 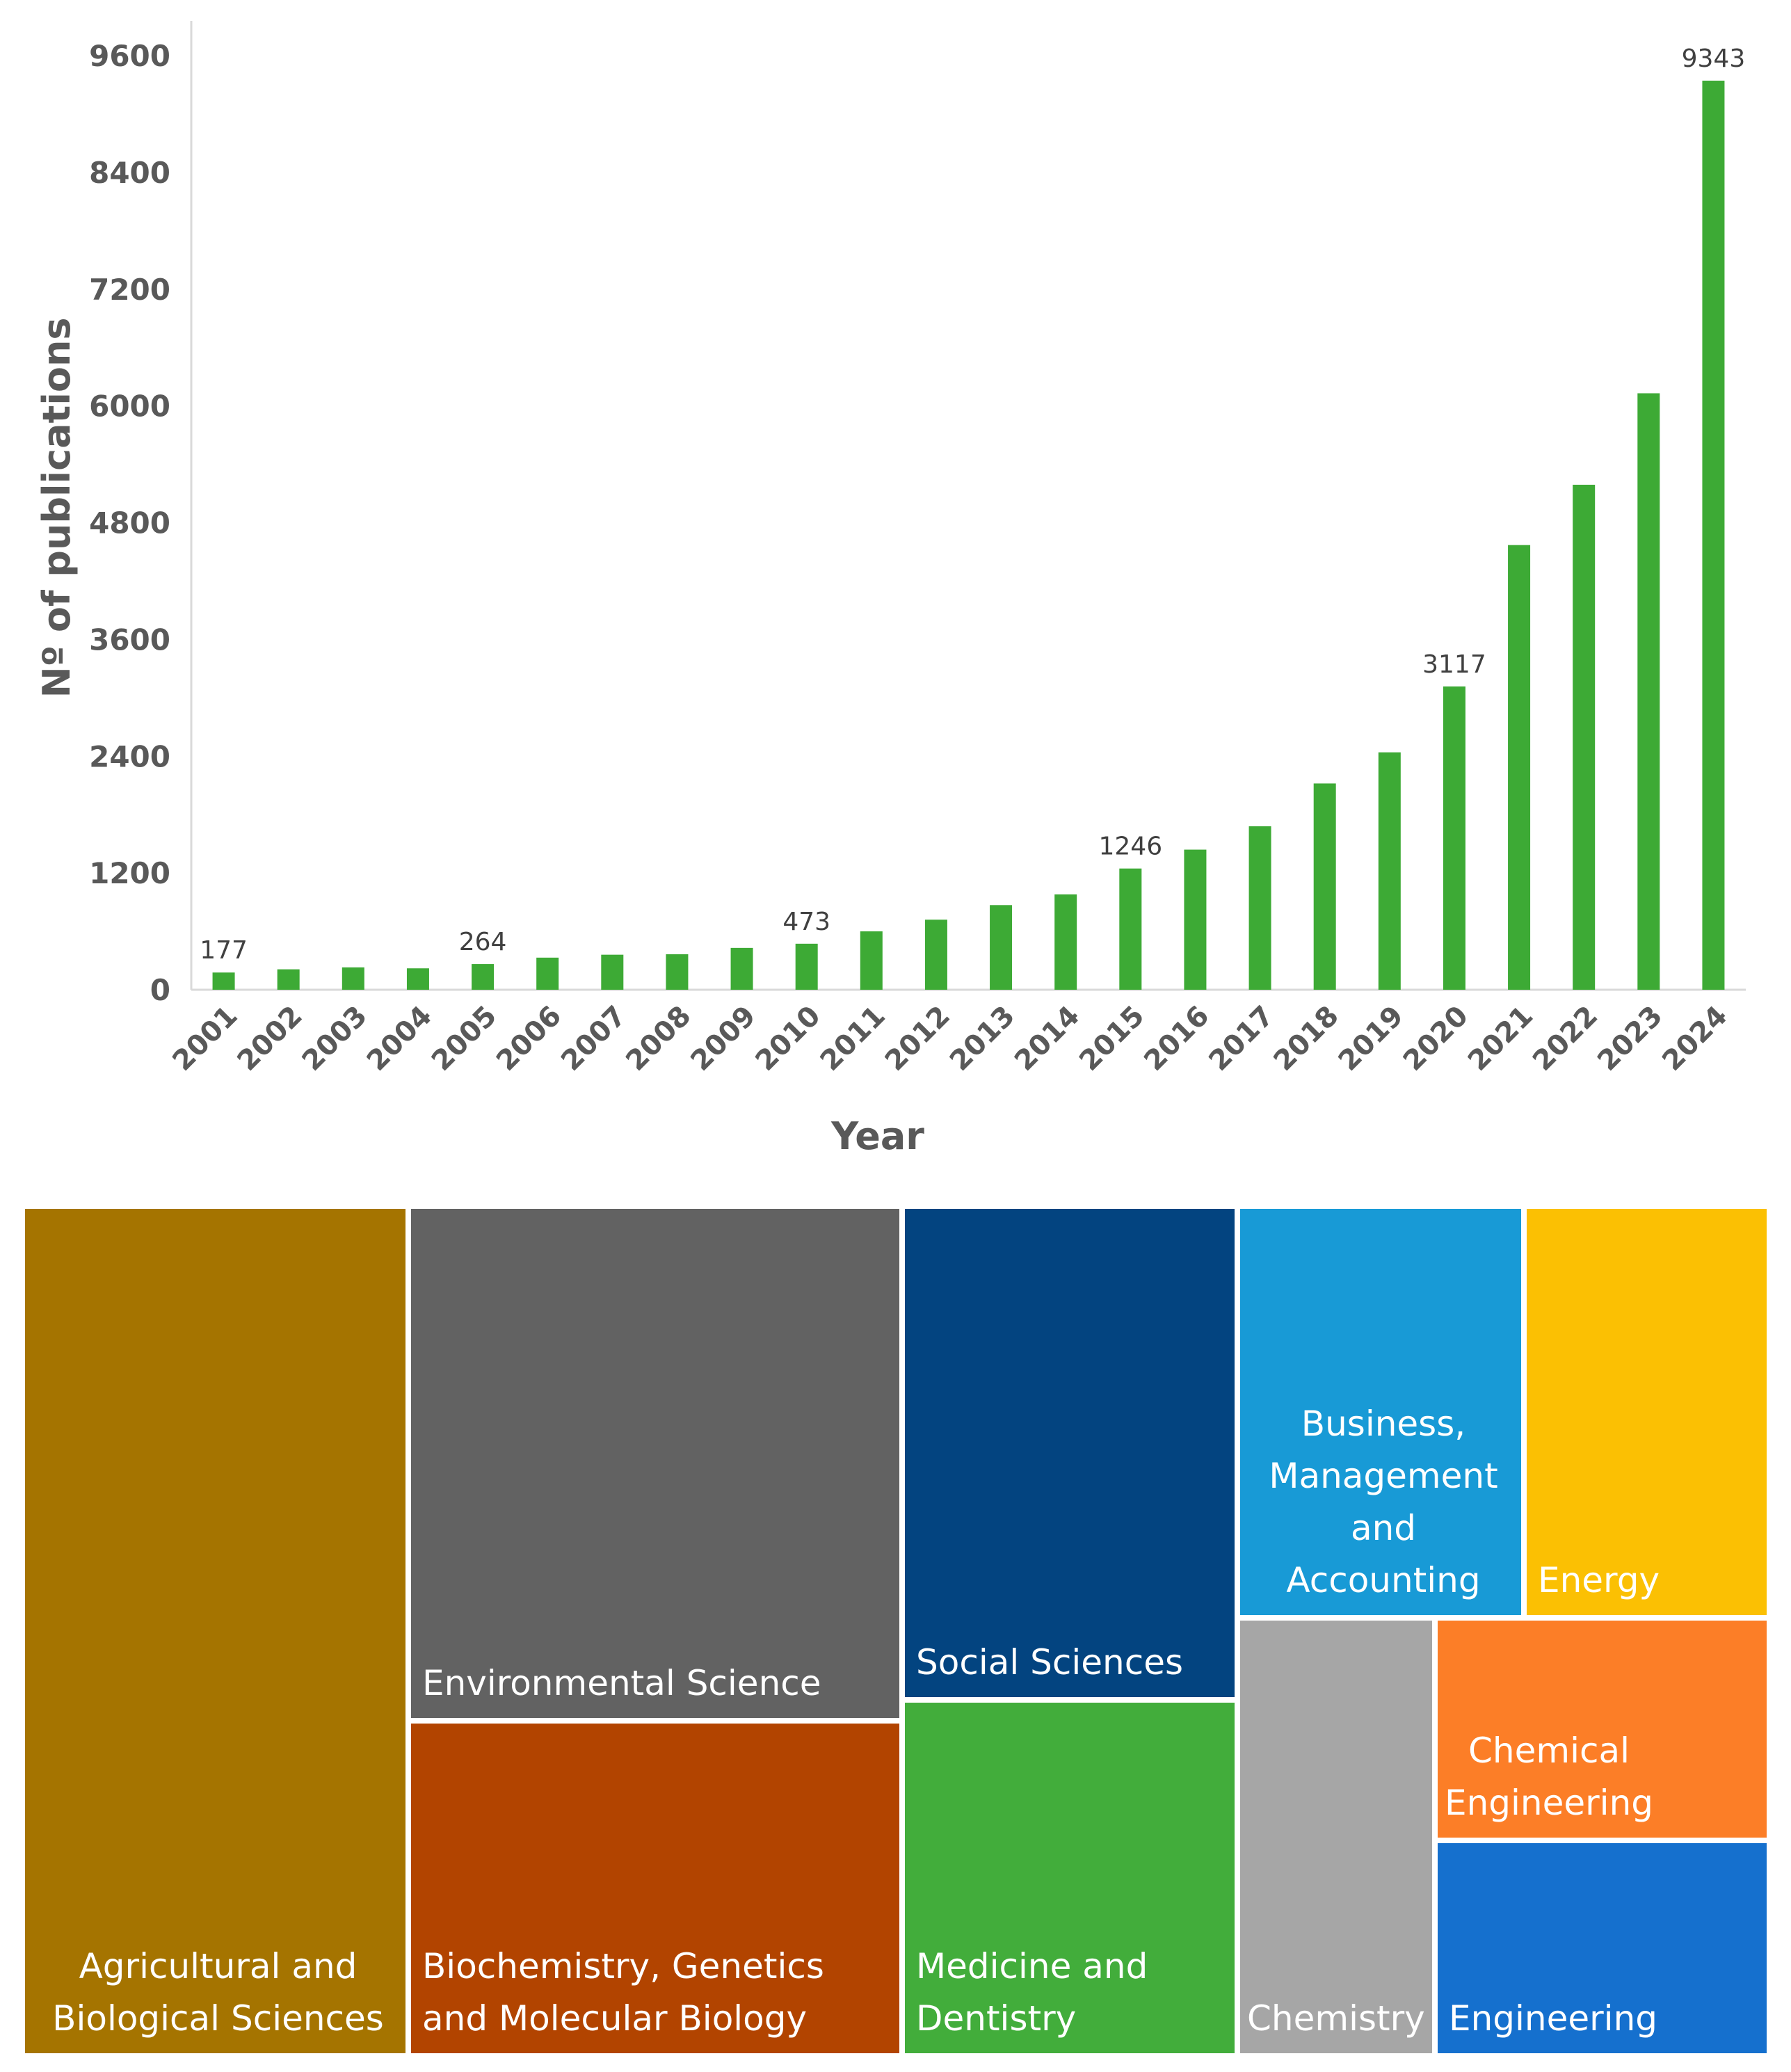 What do you see at coordinates (1646, 1412) in the screenshot?
I see `tile-energy: Energy` at bounding box center [1646, 1412].